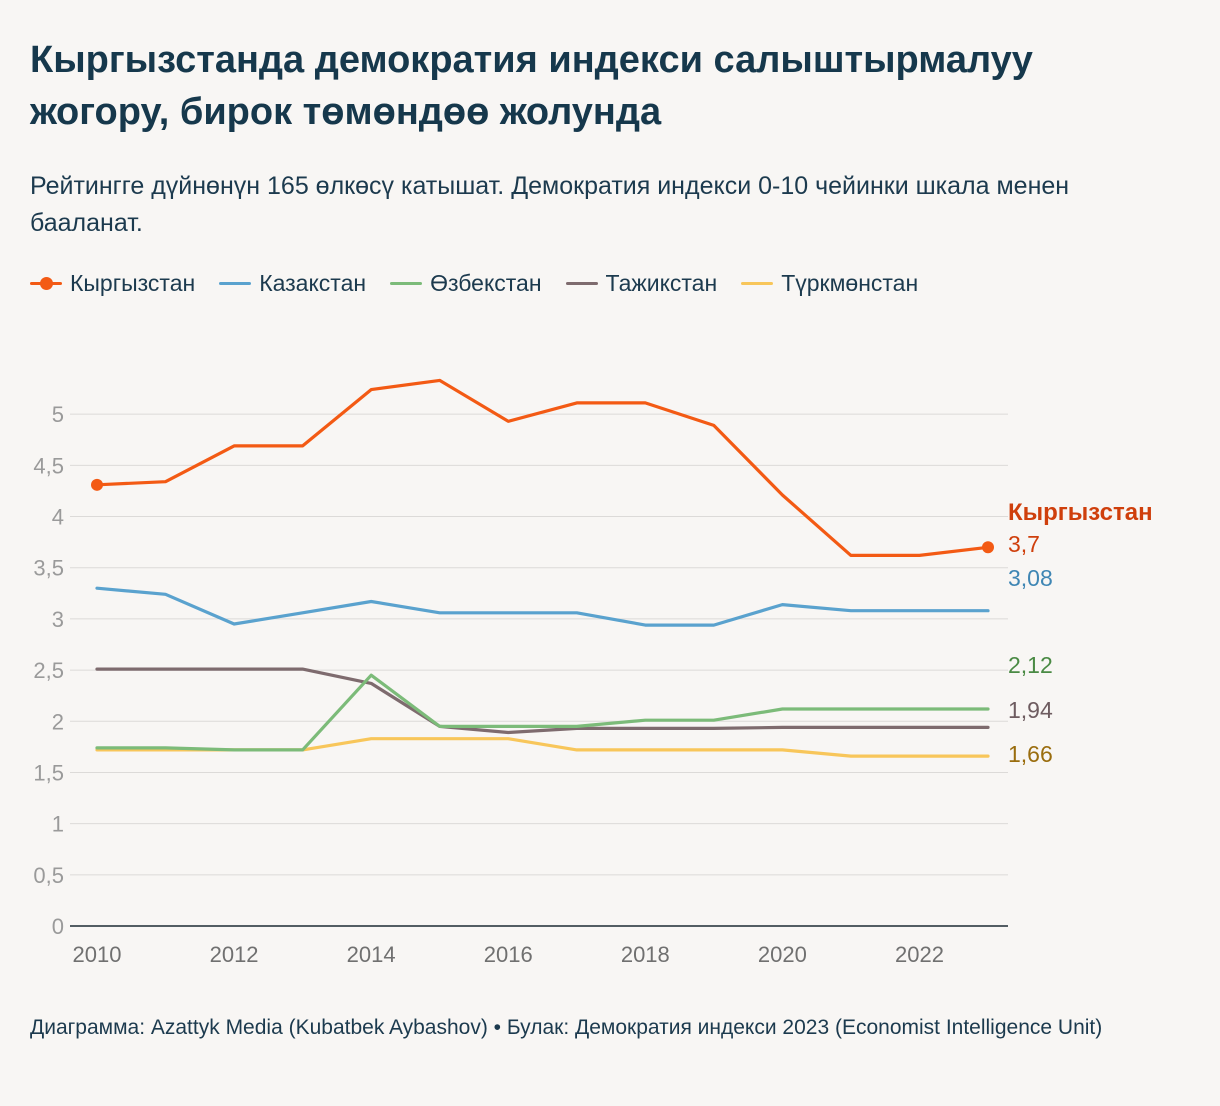  Describe the element at coordinates (371, 954) in the screenshot. I see `x-tick-label: 2014` at that location.